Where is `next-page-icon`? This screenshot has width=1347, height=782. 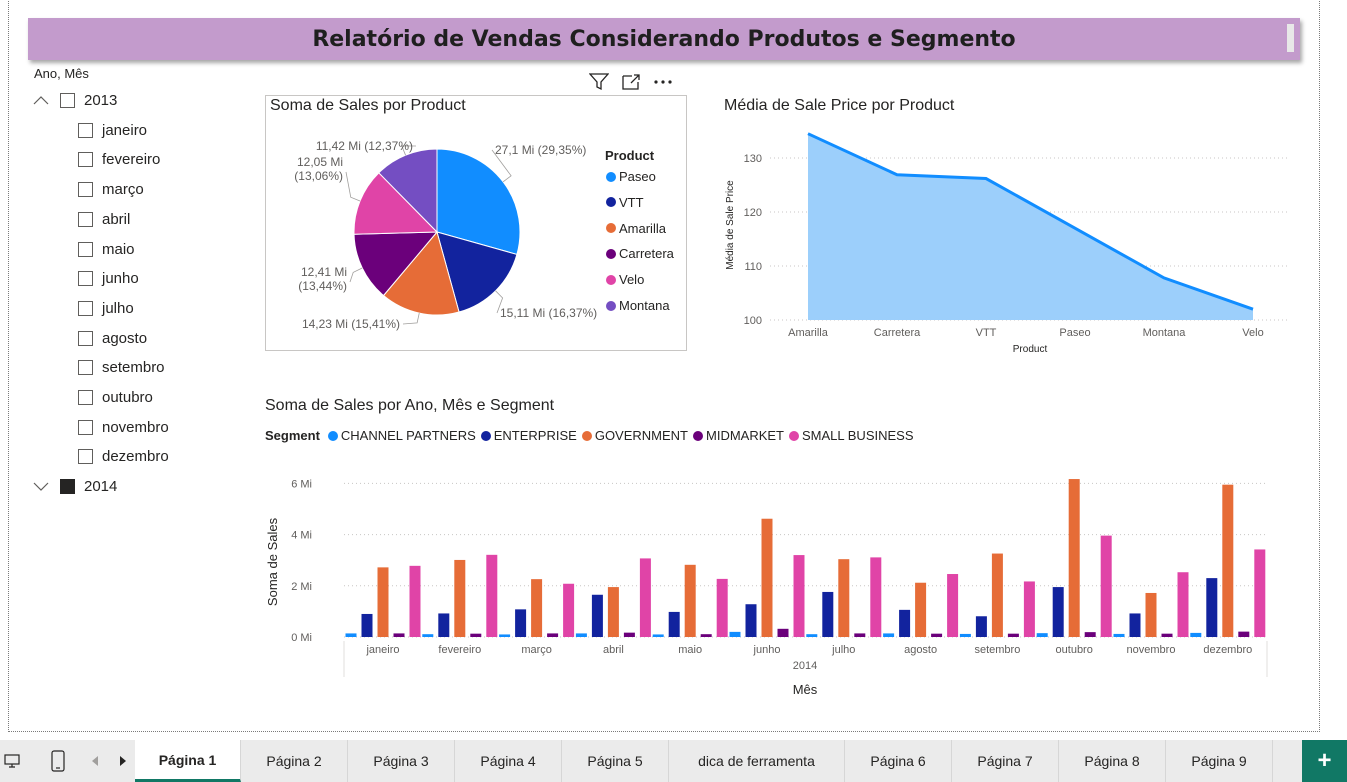
next-page-icon is located at coordinates (123, 761).